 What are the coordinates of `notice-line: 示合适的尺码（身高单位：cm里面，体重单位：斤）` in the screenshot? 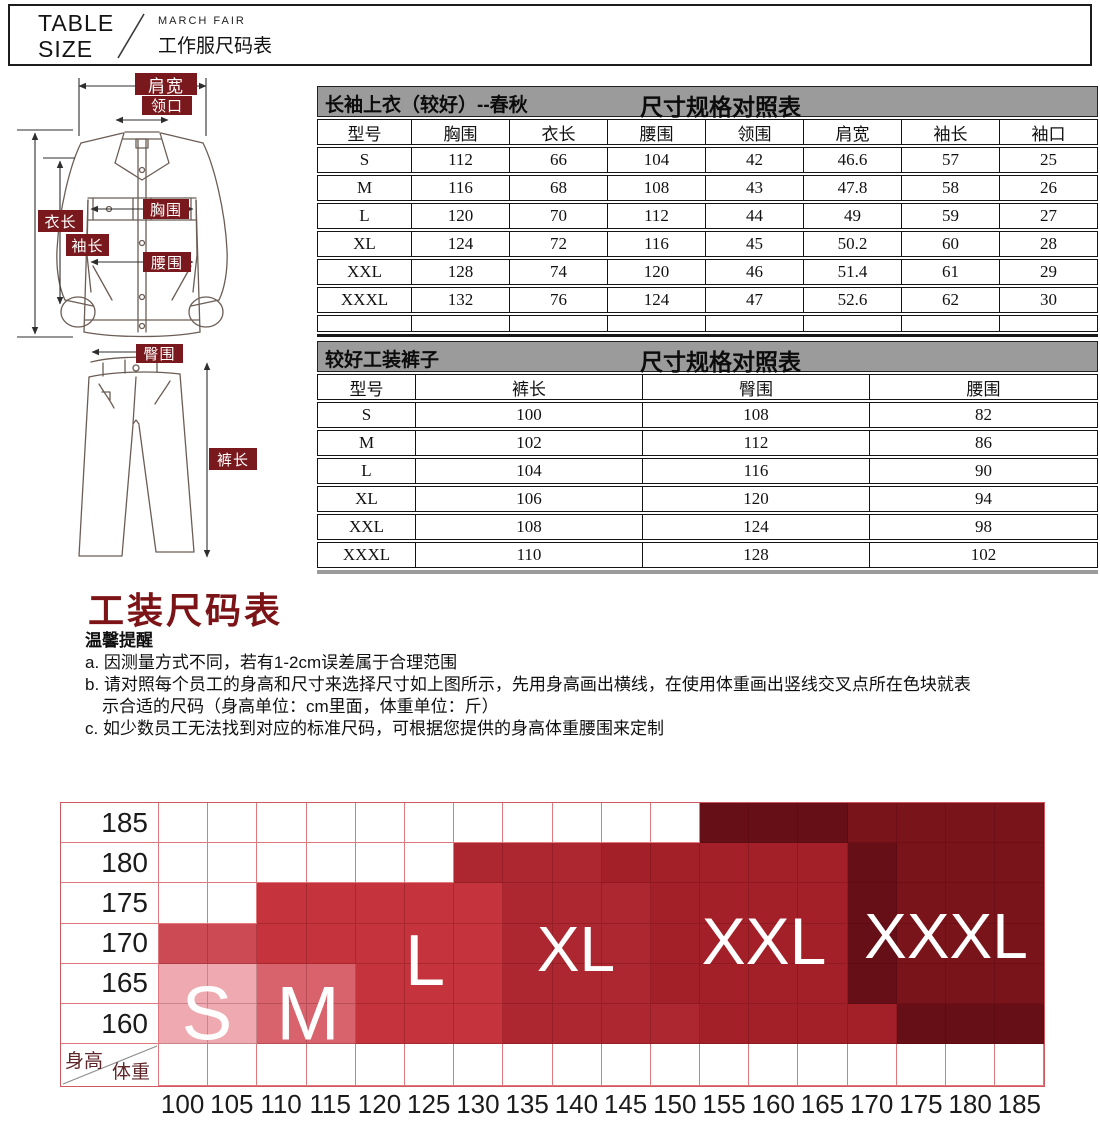 It's located at (300, 706).